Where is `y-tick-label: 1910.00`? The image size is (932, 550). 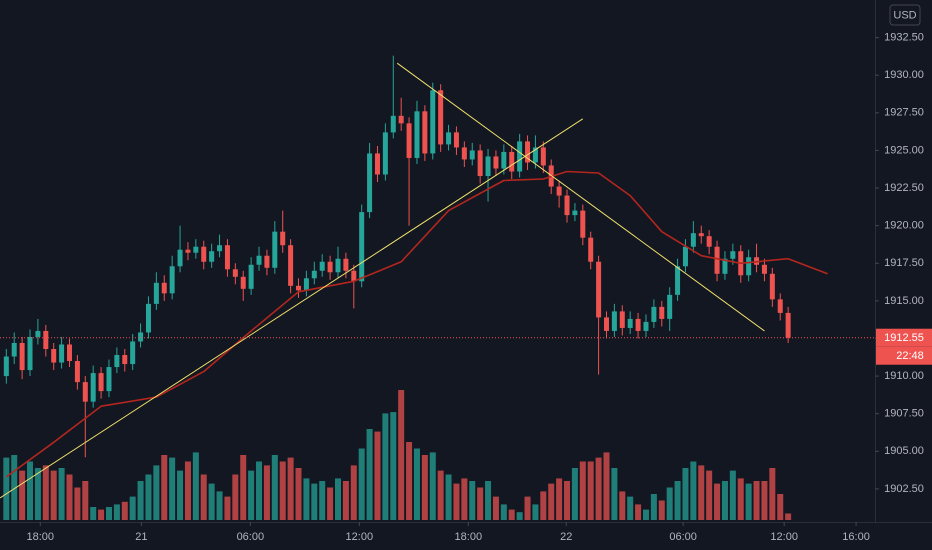
y-tick-label: 1910.00 is located at coordinates (904, 376).